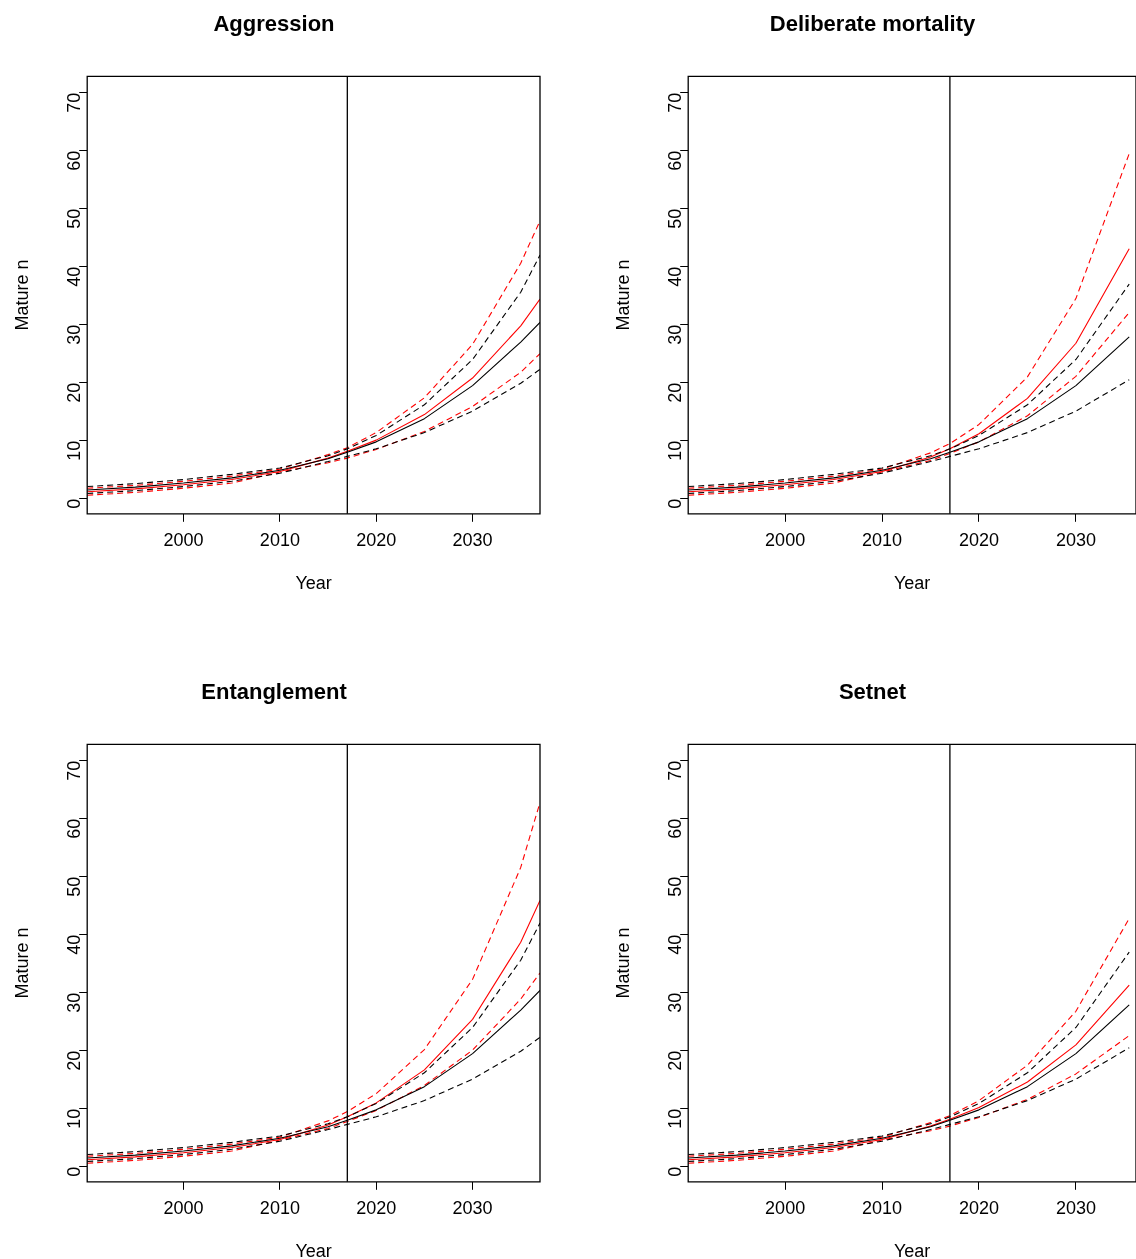 The width and height of the screenshot is (1136, 1259). What do you see at coordinates (872, 692) in the screenshot?
I see `chart-title: Setnet` at bounding box center [872, 692].